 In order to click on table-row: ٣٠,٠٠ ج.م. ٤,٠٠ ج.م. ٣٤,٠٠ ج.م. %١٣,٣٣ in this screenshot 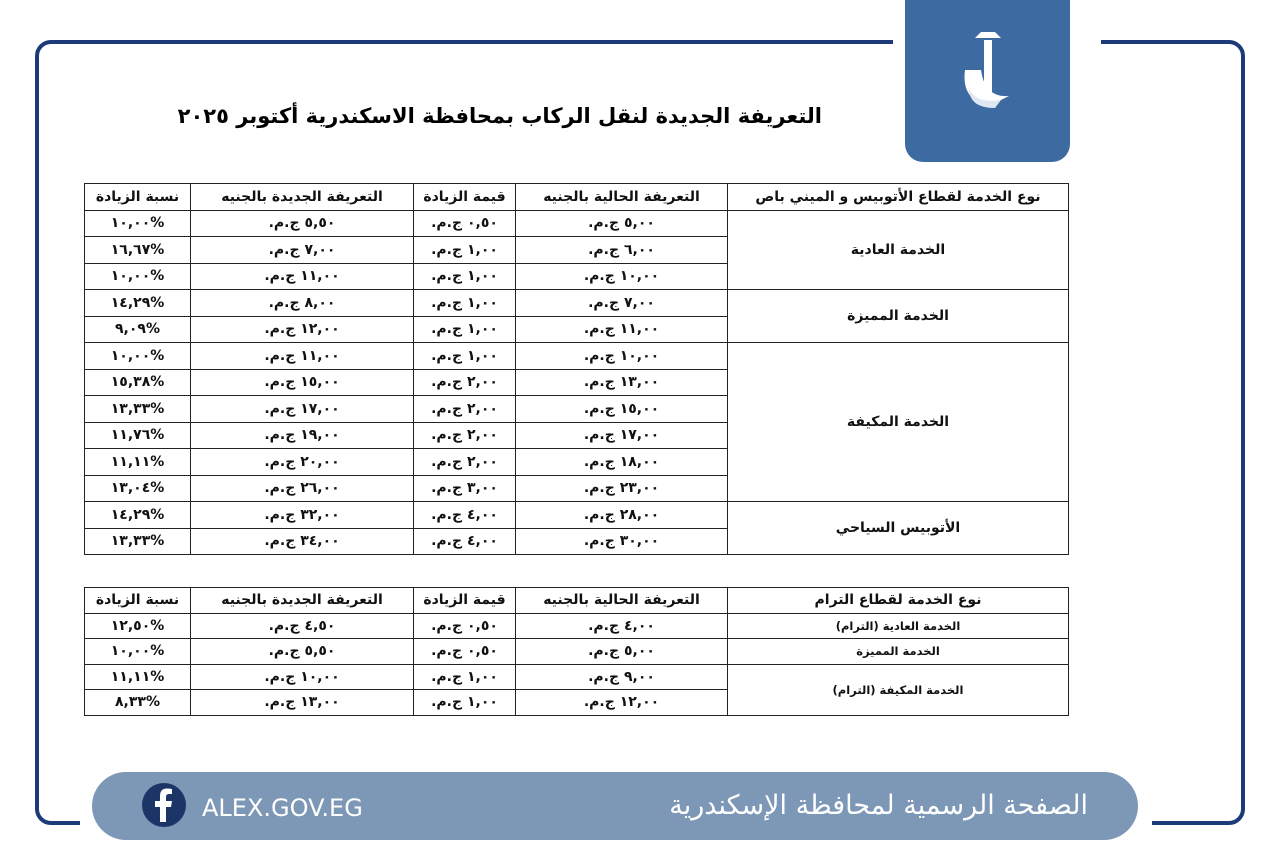, I will do `click(576, 541)`.